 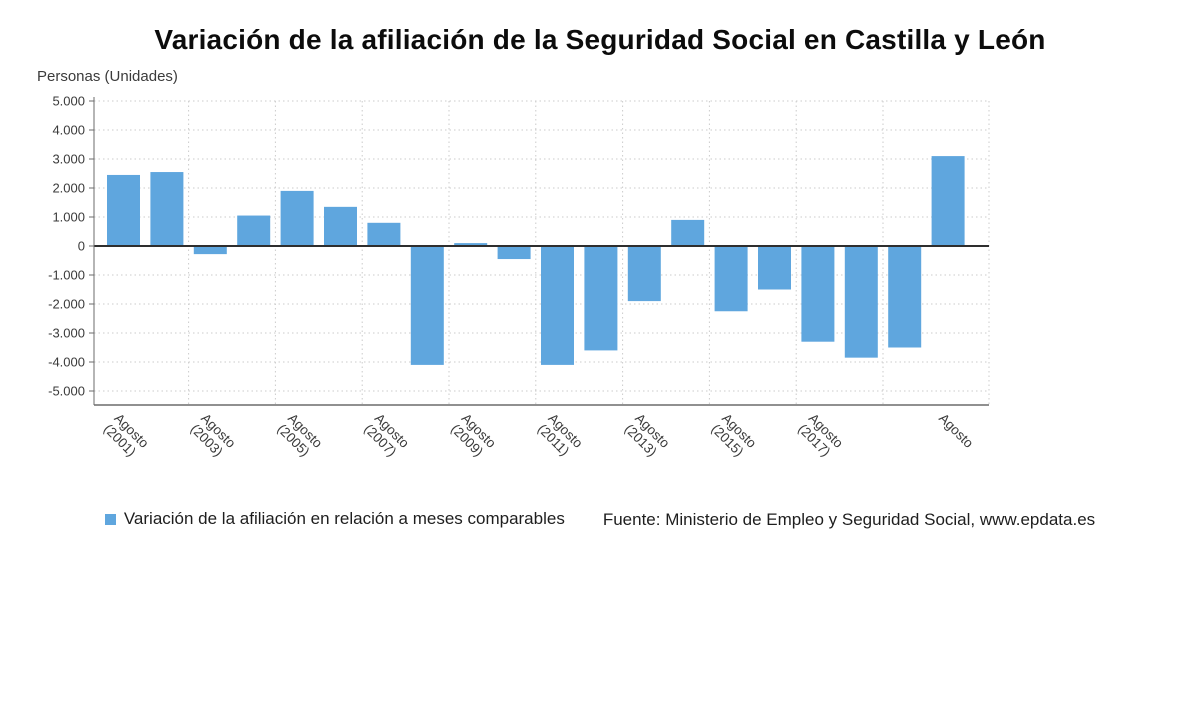 What do you see at coordinates (647, 436) in the screenshot?
I see `x-tick-label: Agosto(2013)` at bounding box center [647, 436].